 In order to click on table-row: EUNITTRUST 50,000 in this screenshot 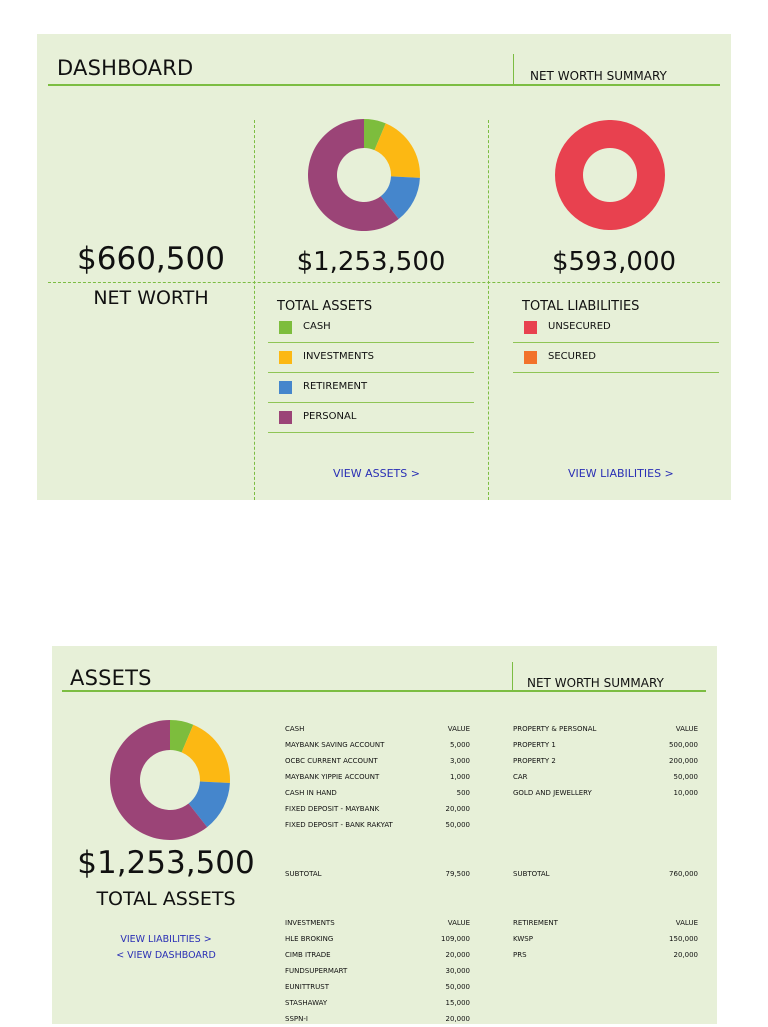, I will do `click(377, 987)`.